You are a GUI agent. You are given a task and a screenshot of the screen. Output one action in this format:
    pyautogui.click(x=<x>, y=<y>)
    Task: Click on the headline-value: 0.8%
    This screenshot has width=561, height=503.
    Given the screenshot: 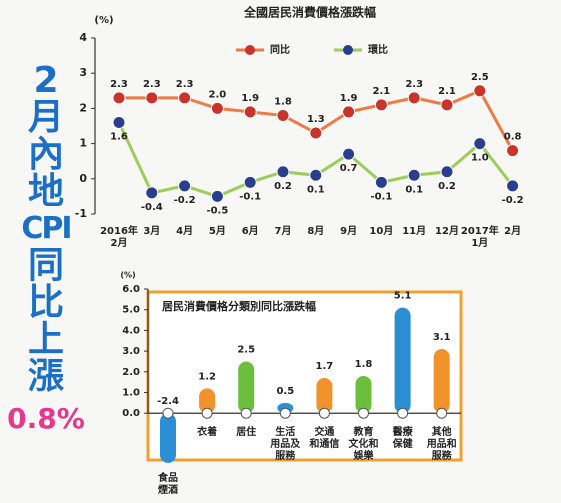 What is the action you would take?
    pyautogui.click(x=46, y=418)
    